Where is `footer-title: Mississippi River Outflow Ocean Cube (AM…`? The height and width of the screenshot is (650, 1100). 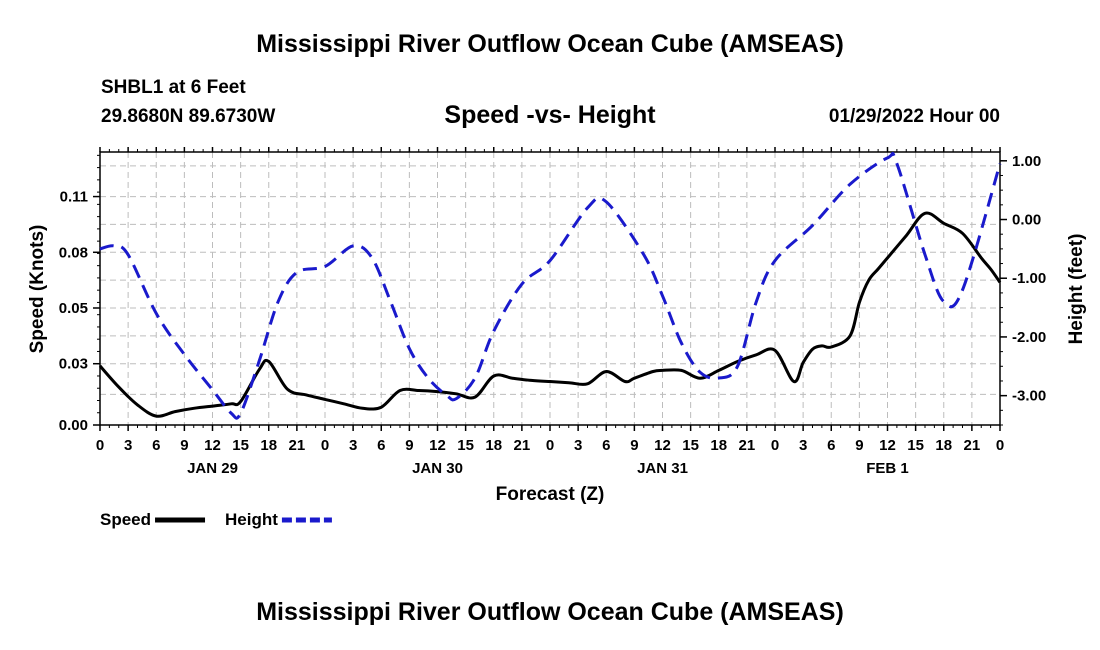 footer-title: Mississippi River Outflow Ocean Cube (AM… is located at coordinates (550, 612).